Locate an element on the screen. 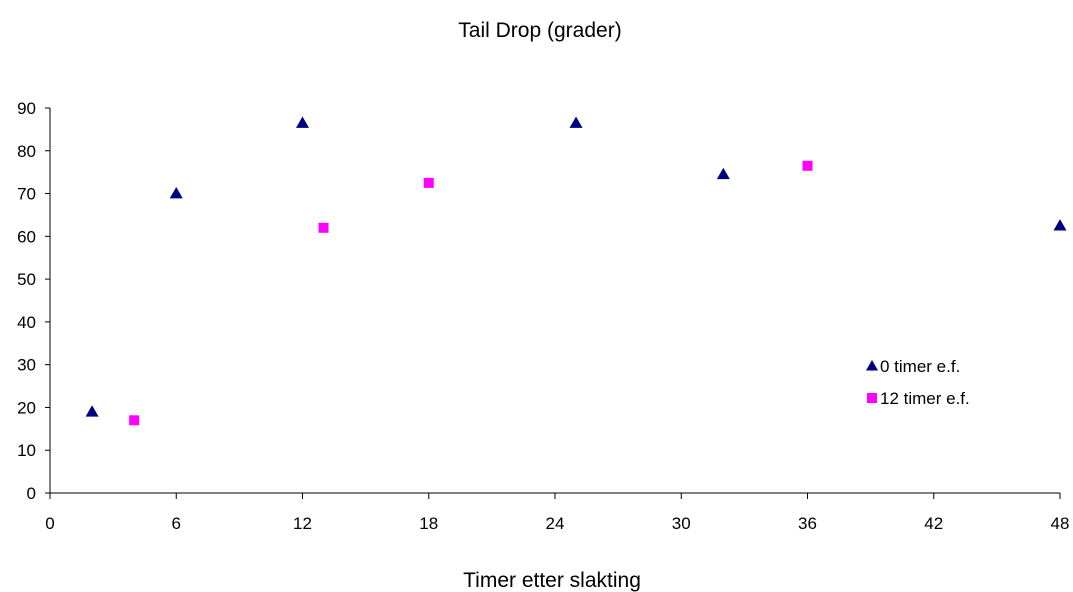  x-tick-label: 6 is located at coordinates (176, 523).